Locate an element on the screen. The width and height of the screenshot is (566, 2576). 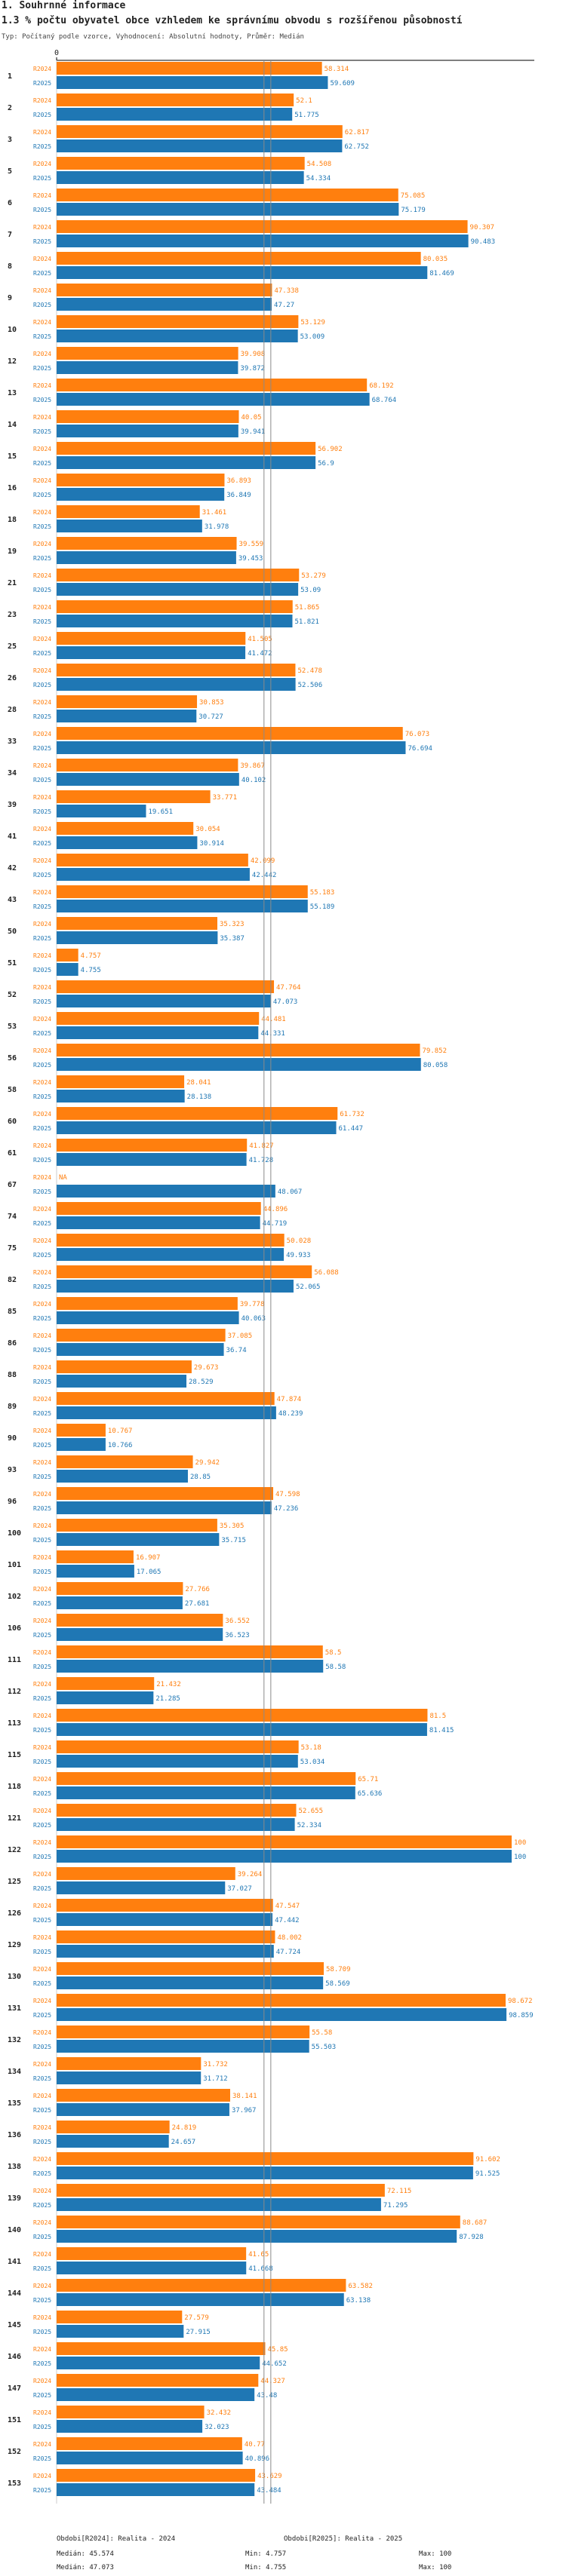
data-label: 53.009 is located at coordinates (313, 337).